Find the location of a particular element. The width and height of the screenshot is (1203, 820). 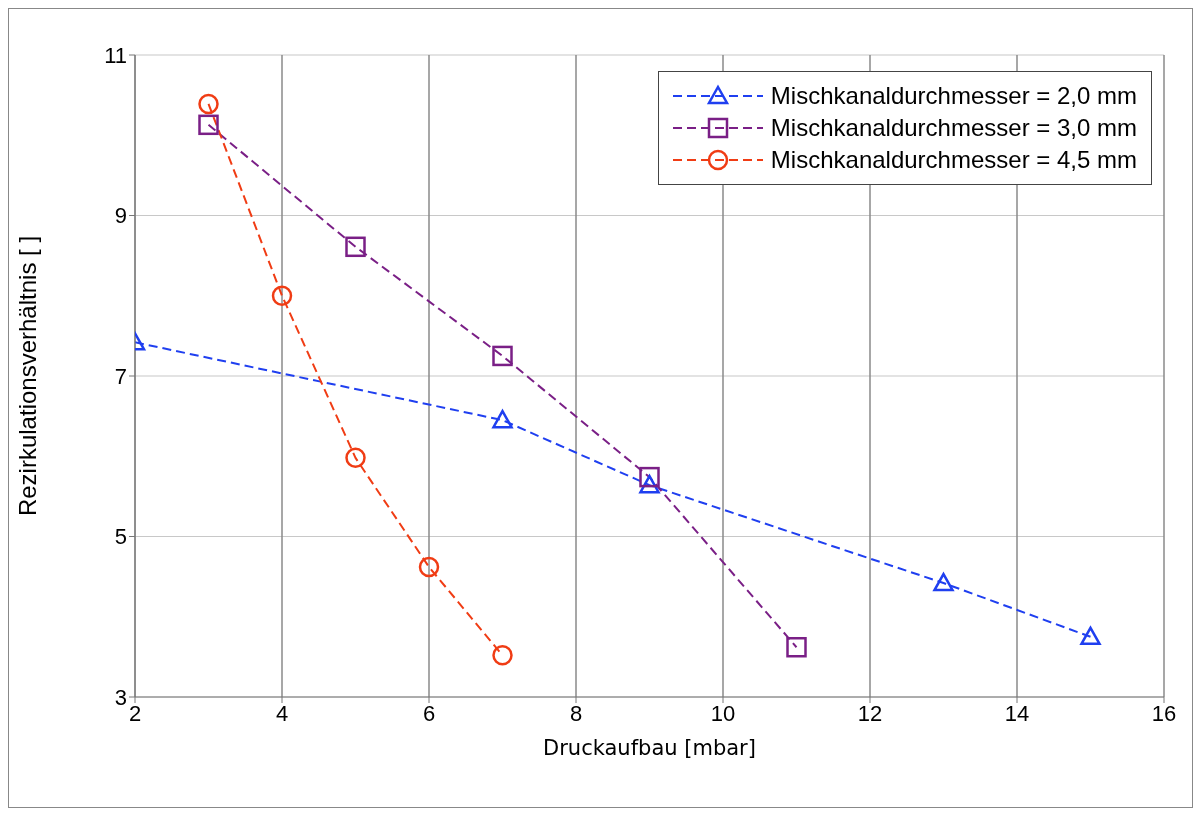

legend-label: Mischkanaldurchmesser = 3,0 mm is located at coordinates (953, 128).